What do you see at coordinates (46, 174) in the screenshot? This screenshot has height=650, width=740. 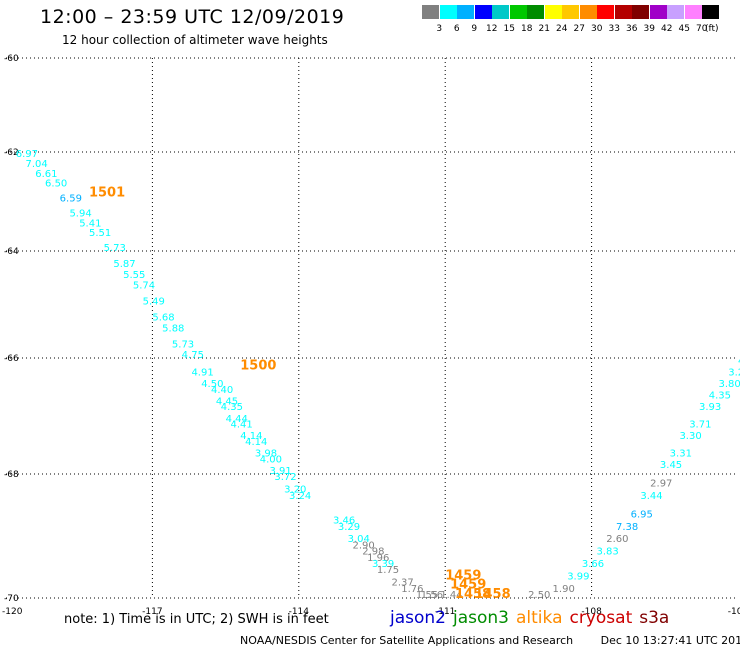 I see `wave-height-label: 6.61` at bounding box center [46, 174].